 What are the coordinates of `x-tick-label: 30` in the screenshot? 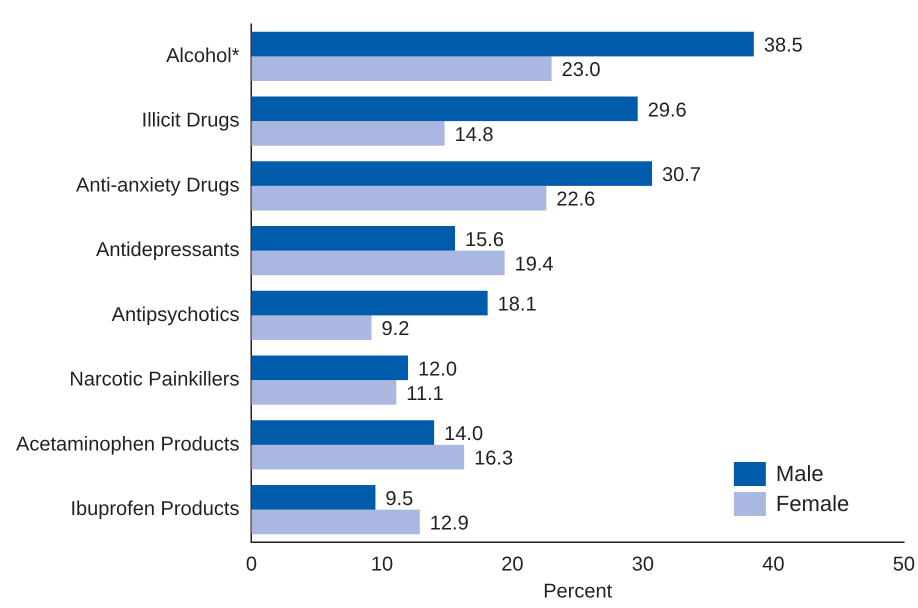 It's located at (643, 565).